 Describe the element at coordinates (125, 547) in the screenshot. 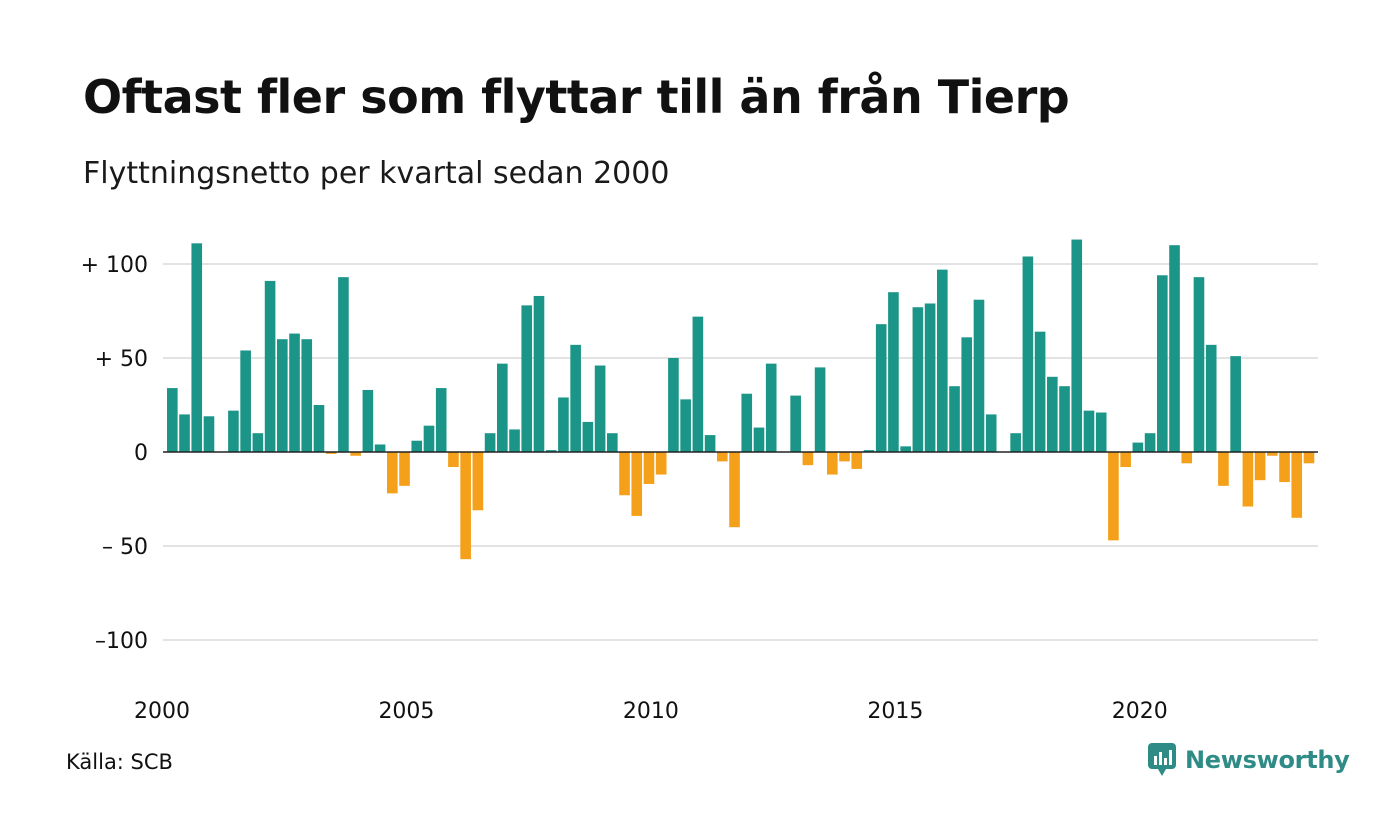

I see `y-tick-label: – 50` at that location.